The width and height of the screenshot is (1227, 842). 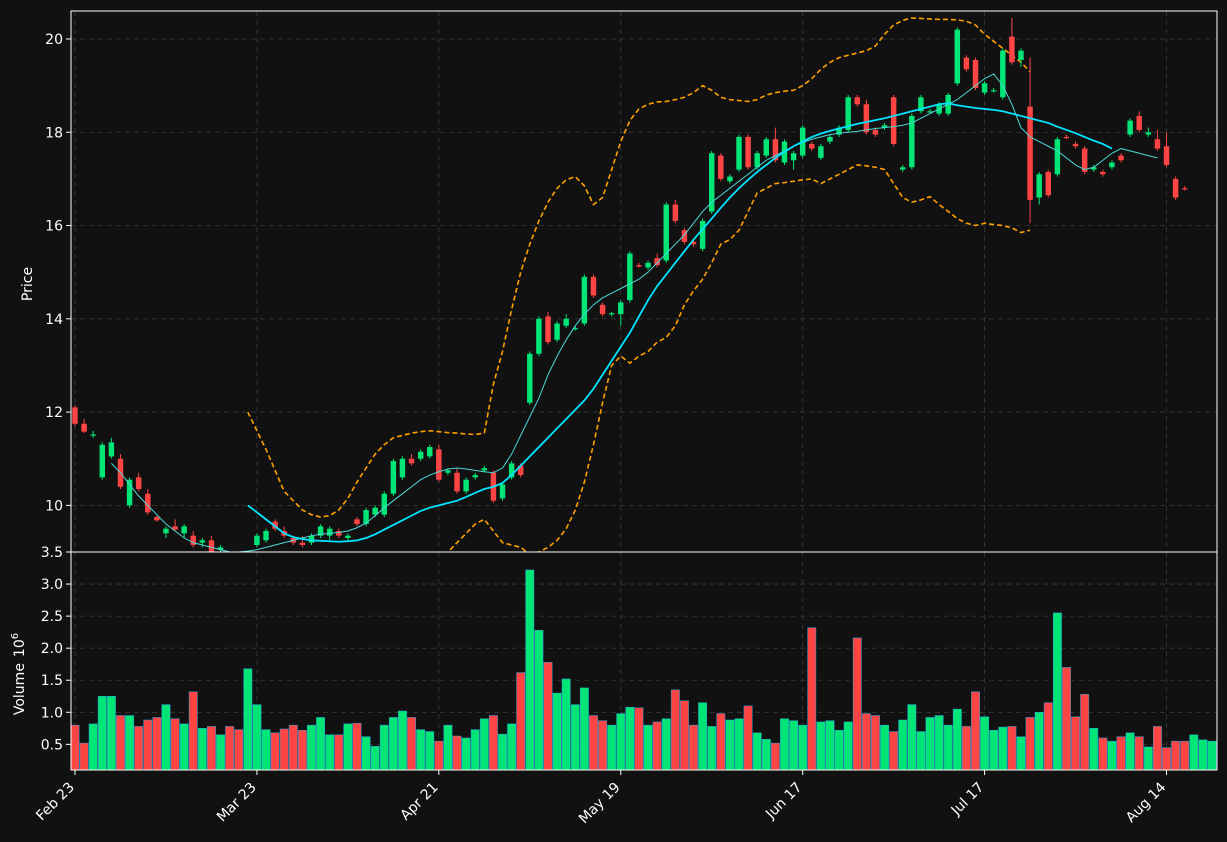 I want to click on price-tick-label: 18, so click(x=54, y=133).